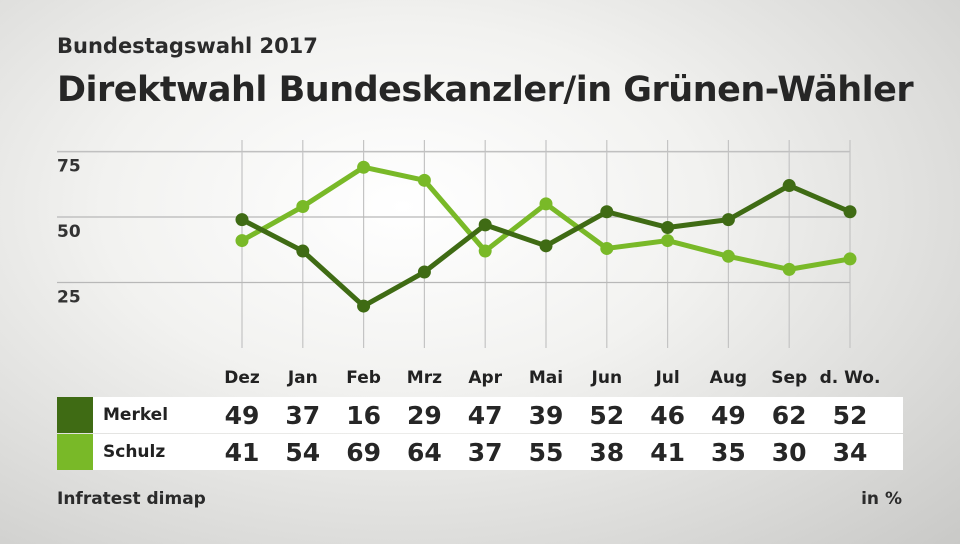  Describe the element at coordinates (424, 415) in the screenshot. I see `data-value-label: 29` at that location.